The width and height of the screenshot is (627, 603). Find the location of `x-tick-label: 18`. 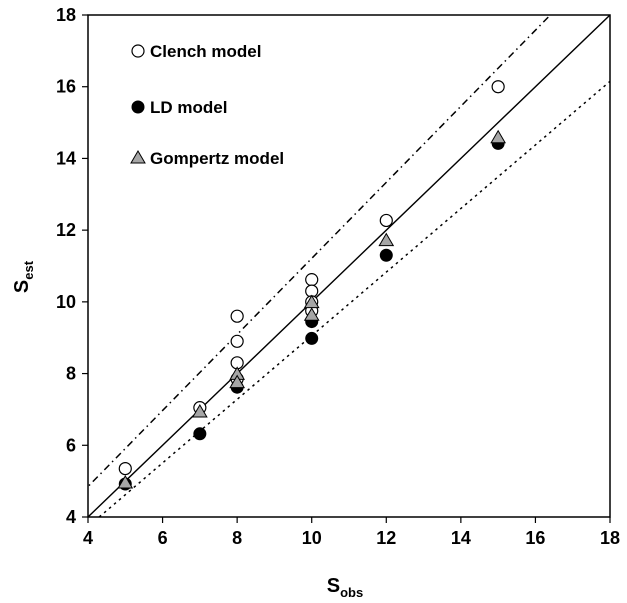

x-tick-label: 18 is located at coordinates (610, 538).